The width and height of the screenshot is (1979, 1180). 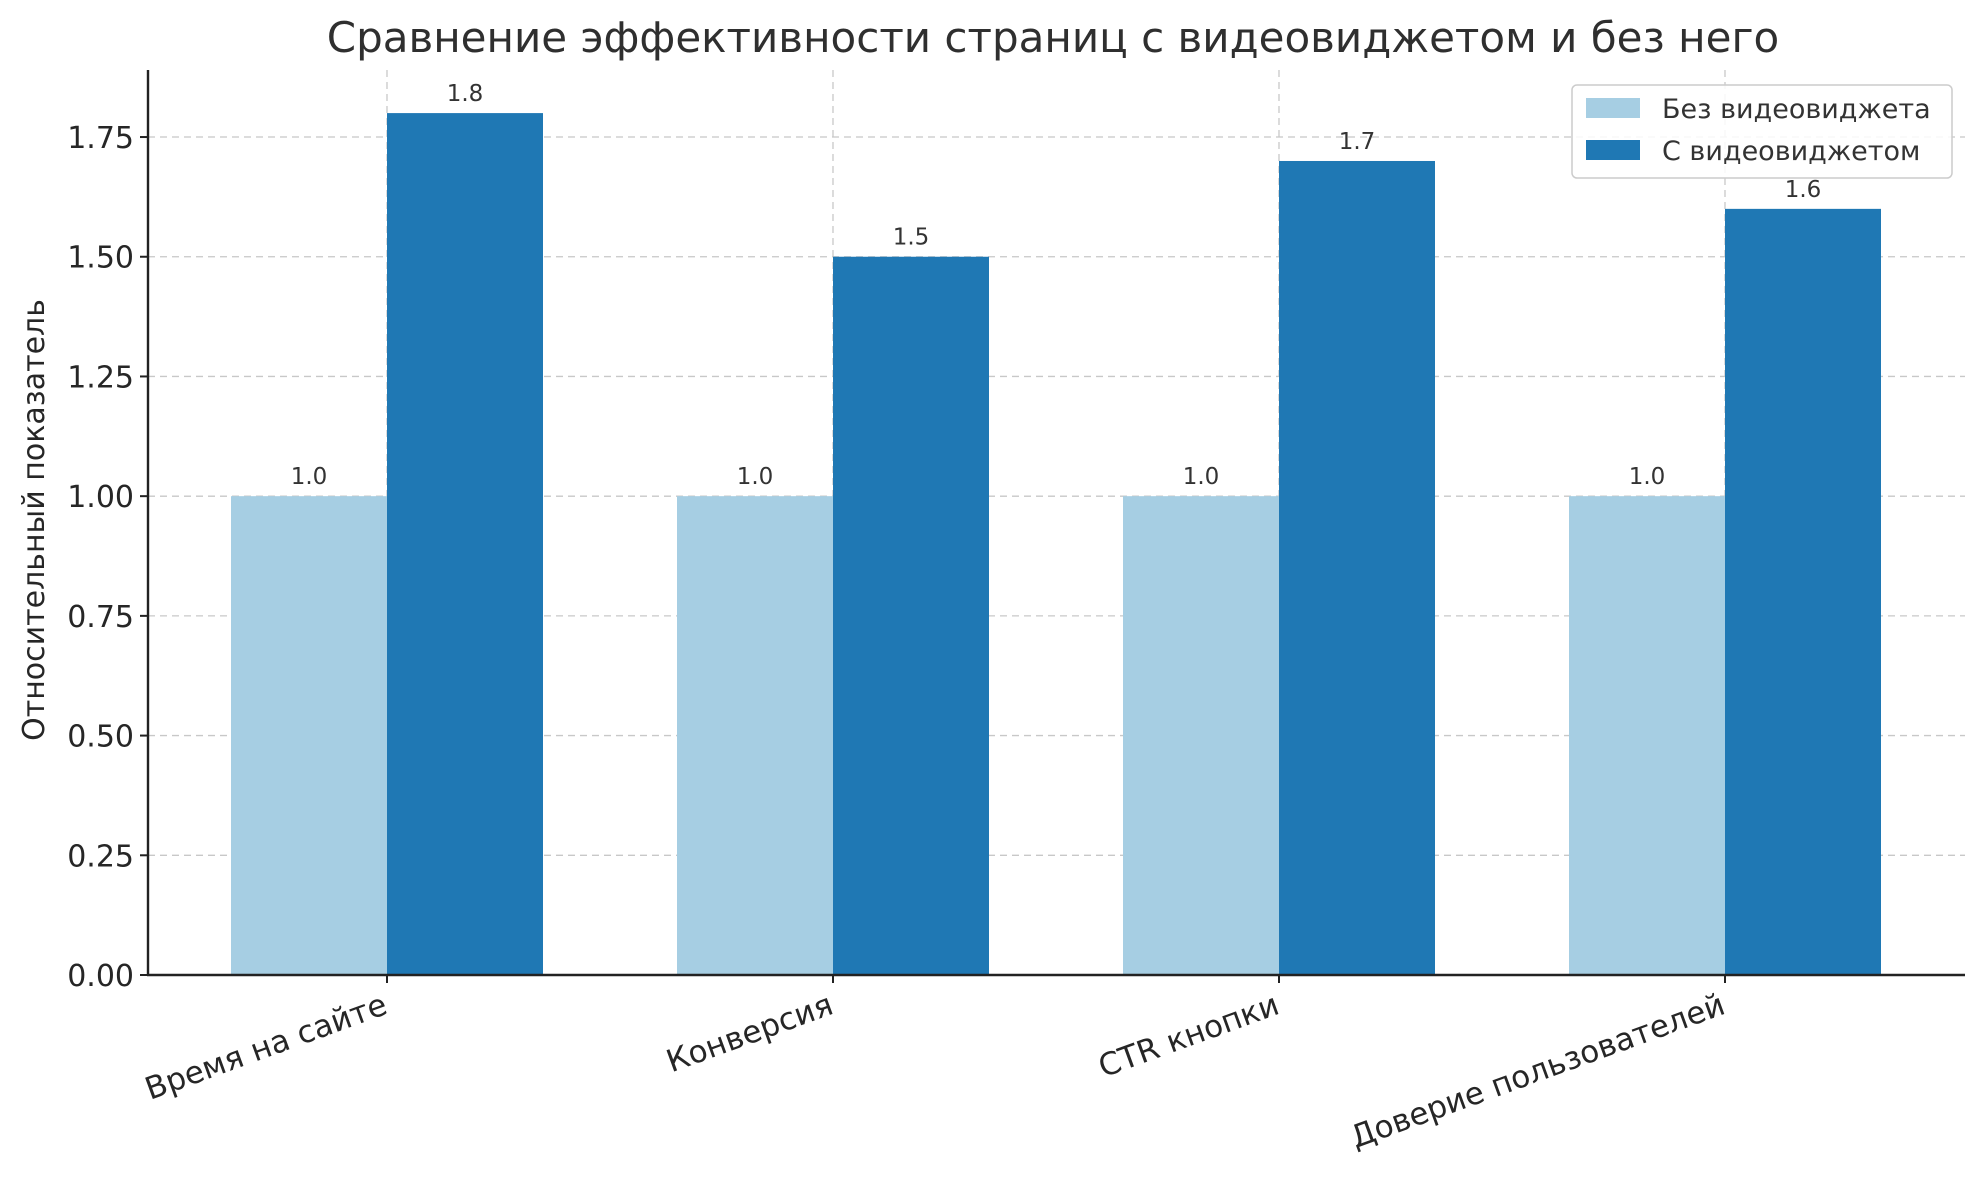 What do you see at coordinates (1803, 190) in the screenshot?
I see `data-label: 1.6` at bounding box center [1803, 190].